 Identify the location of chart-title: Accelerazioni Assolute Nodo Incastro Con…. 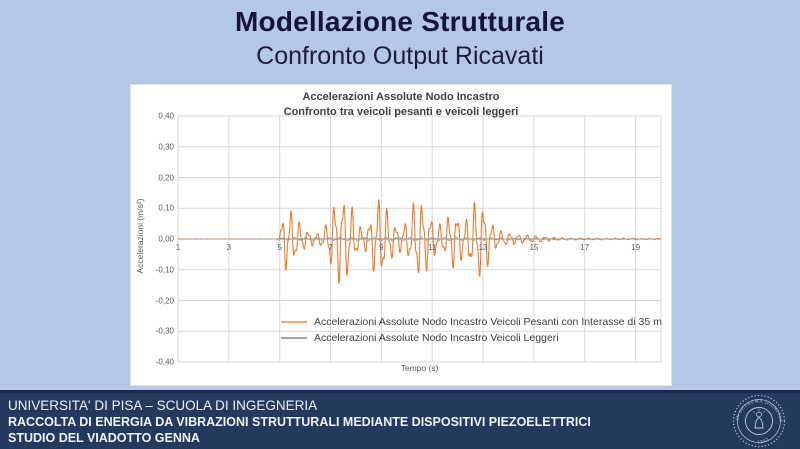
(401, 105).